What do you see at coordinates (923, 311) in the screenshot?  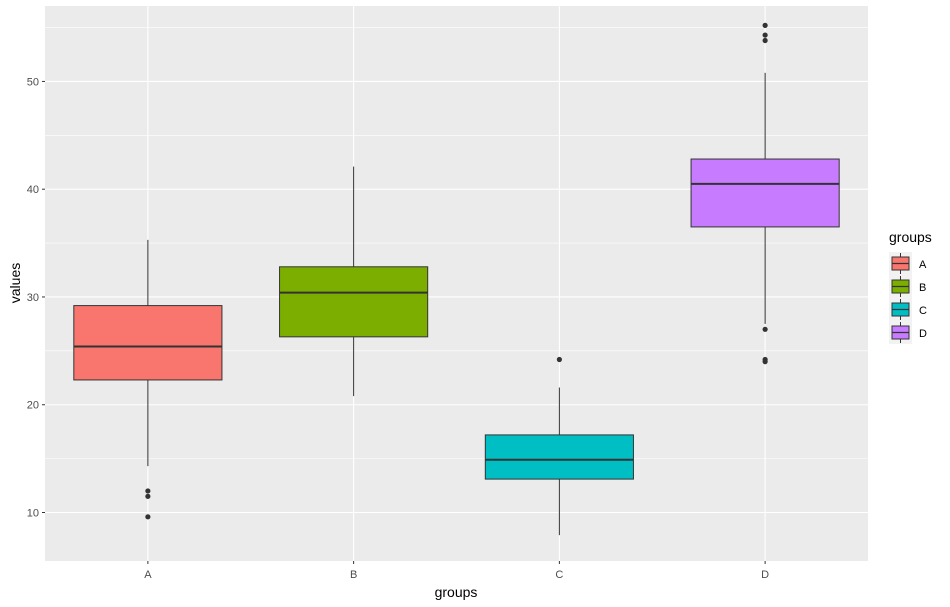 I see `legend-label: C` at bounding box center [923, 311].